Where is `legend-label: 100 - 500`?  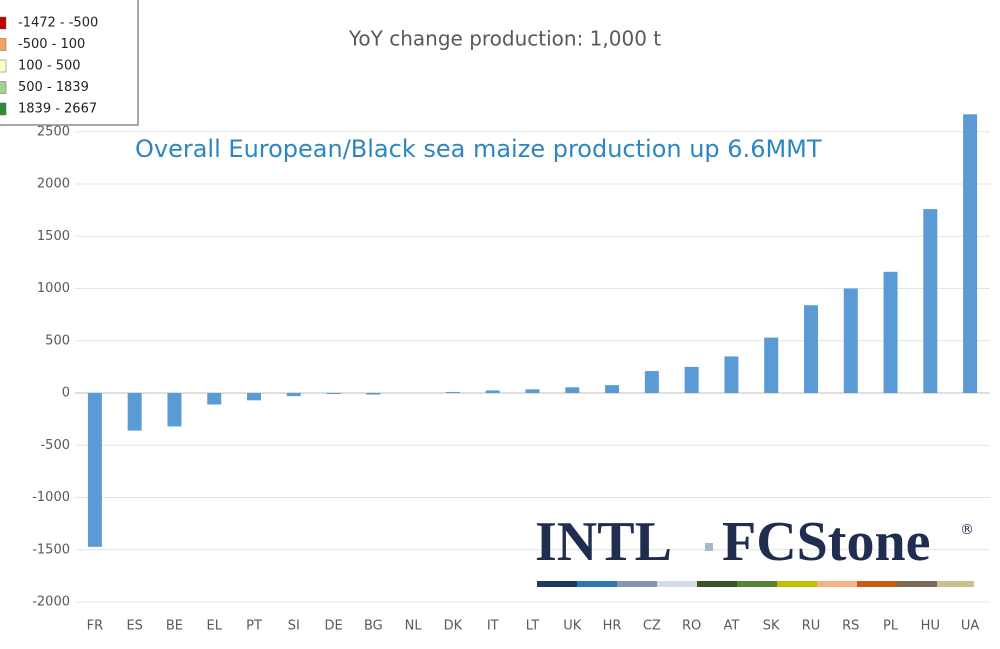 legend-label: 100 - 500 is located at coordinates (49, 66).